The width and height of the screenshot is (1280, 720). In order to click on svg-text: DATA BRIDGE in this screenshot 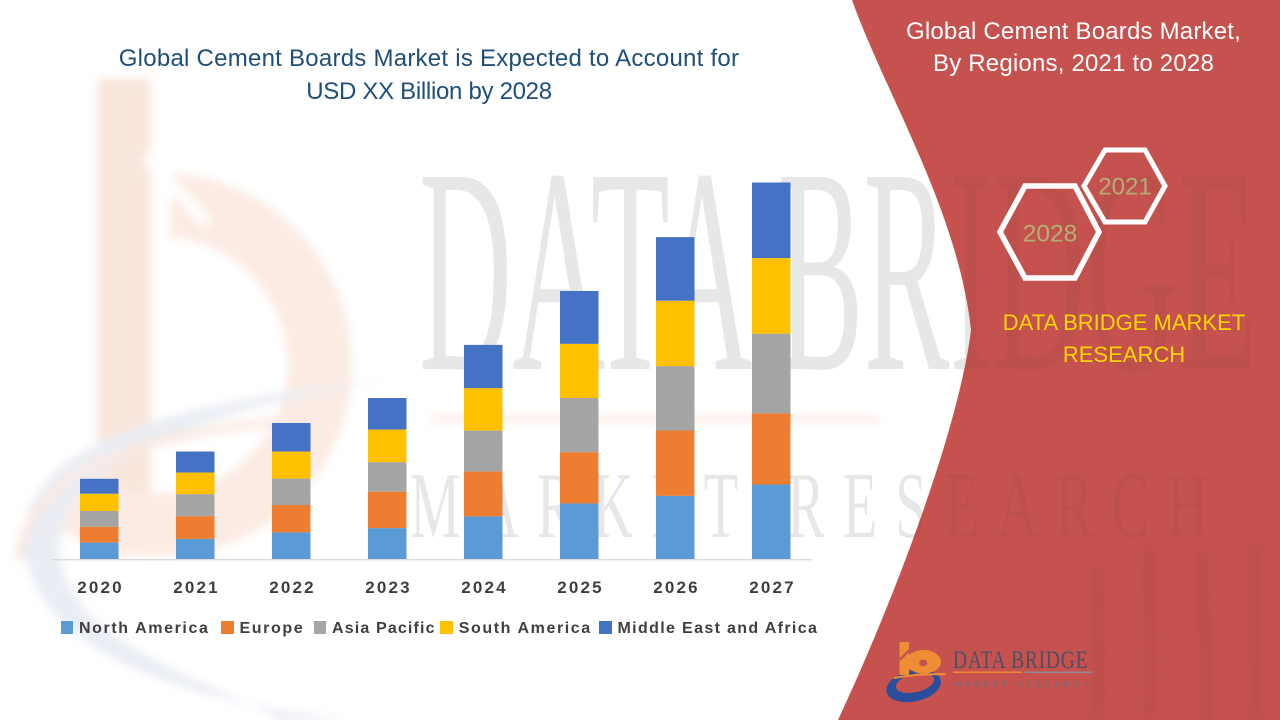, I will do `click(1020, 660)`.